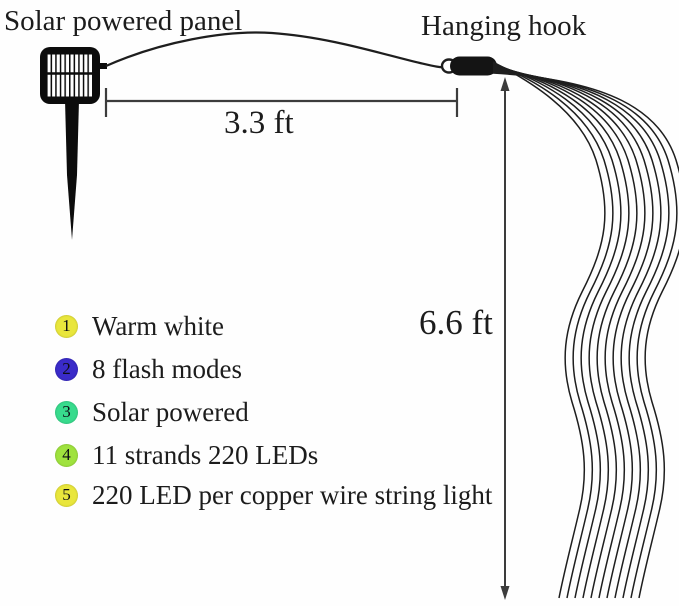  I want to click on feature-3-label: Solar powered, so click(170, 411).